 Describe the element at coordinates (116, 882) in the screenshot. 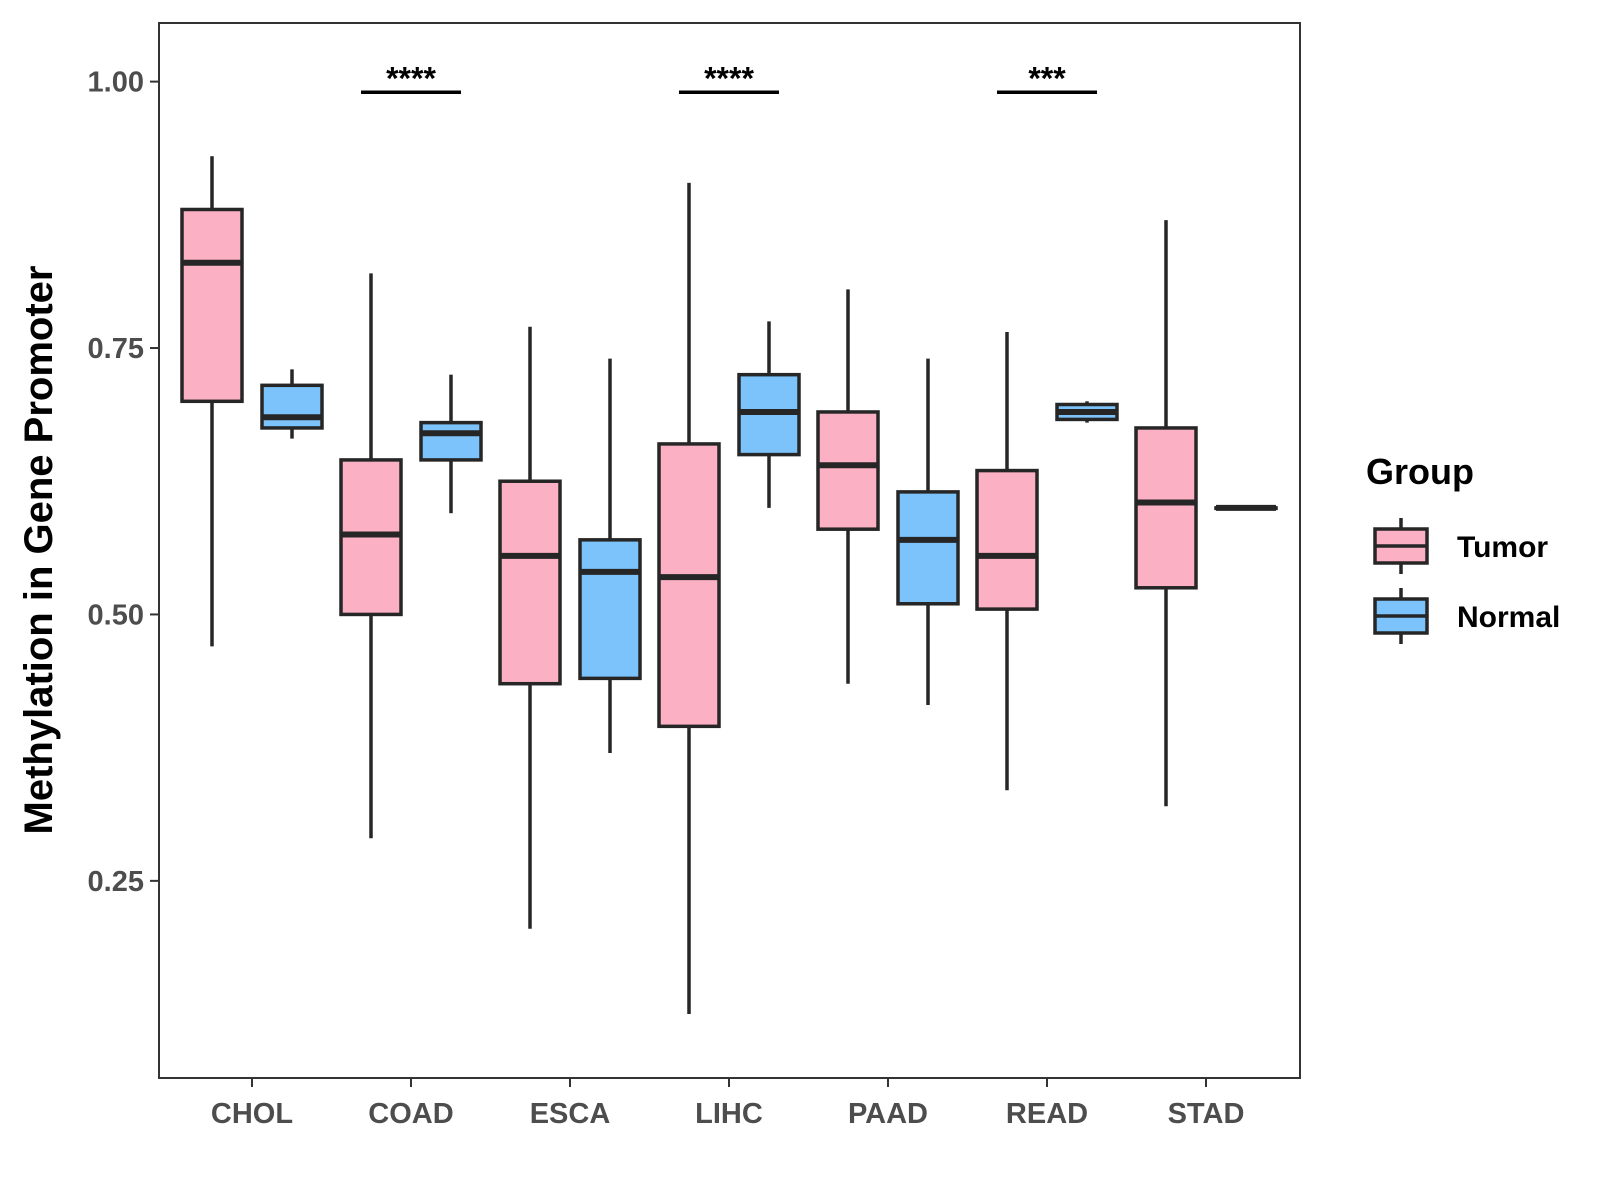

I see `y-tick-label: 0.25` at that location.